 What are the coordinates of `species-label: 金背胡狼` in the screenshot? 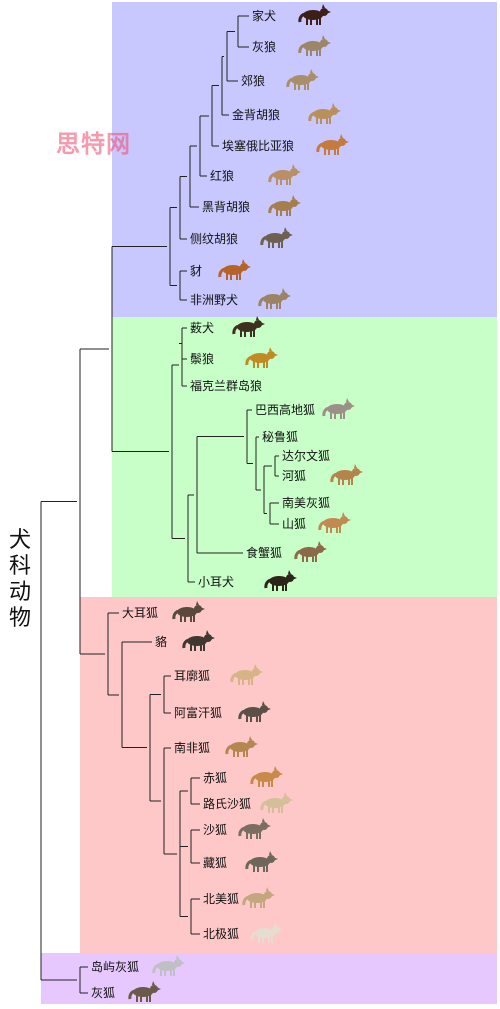 It's located at (256, 115).